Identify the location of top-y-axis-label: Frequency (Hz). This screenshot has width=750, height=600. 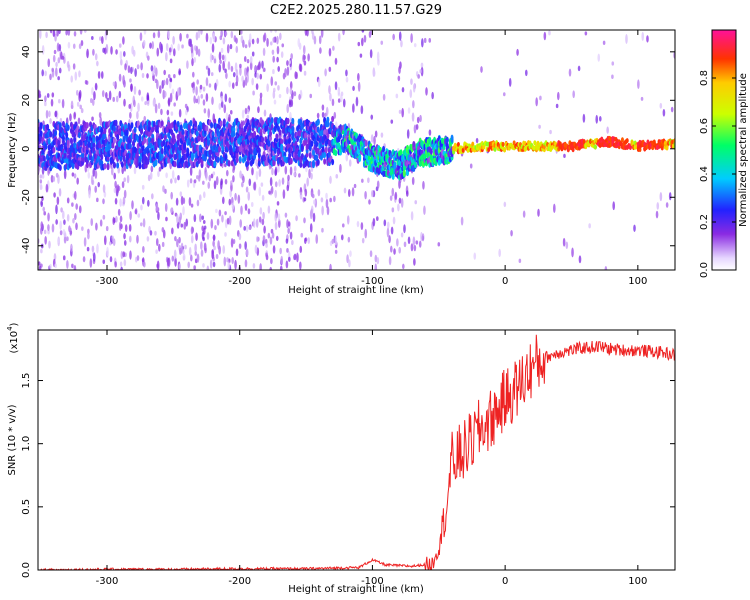
(12, 150).